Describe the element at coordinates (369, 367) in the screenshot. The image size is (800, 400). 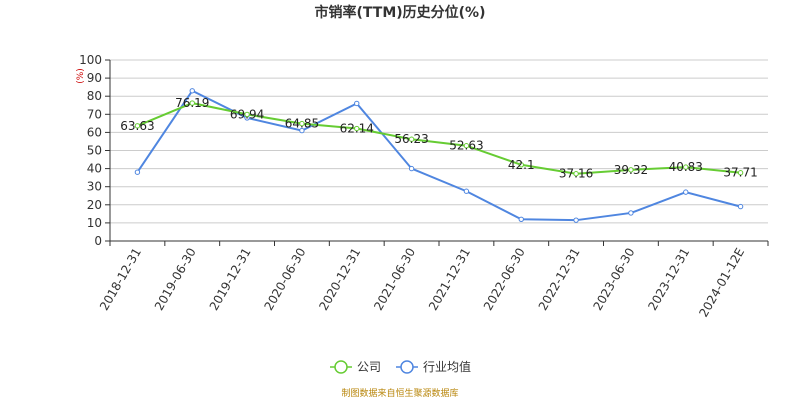
I see `legend-label: 公司` at that location.